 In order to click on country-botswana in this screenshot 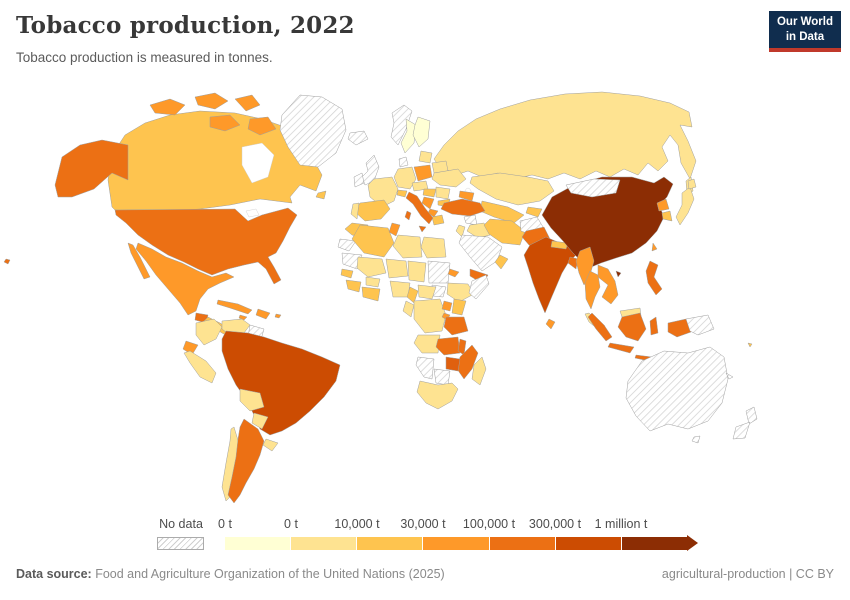, I will do `click(442, 377)`.